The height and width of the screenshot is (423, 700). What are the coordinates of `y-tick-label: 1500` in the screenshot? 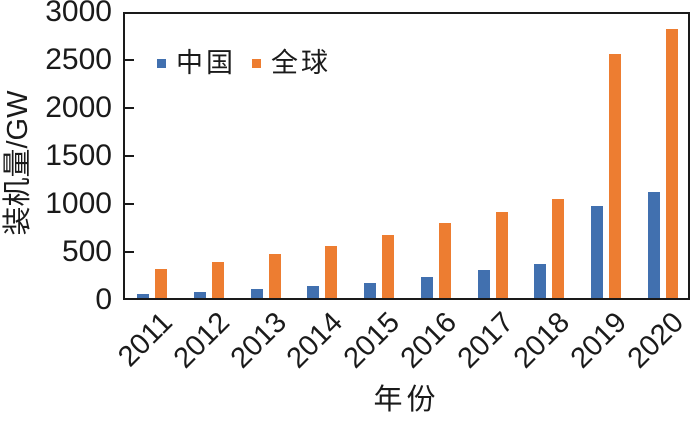 It's located at (78, 155).